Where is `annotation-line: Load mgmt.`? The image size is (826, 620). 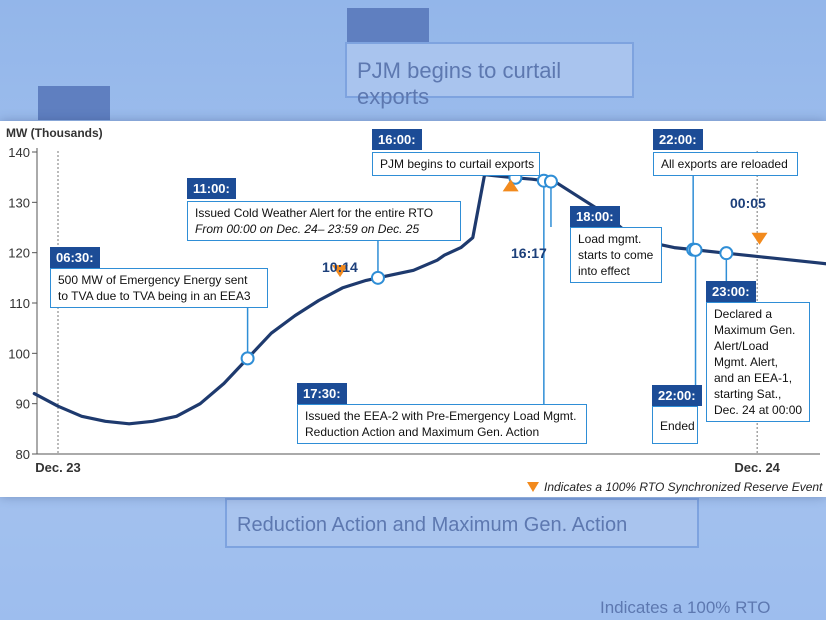
annotation-line: Load mgmt. is located at coordinates (610, 239).